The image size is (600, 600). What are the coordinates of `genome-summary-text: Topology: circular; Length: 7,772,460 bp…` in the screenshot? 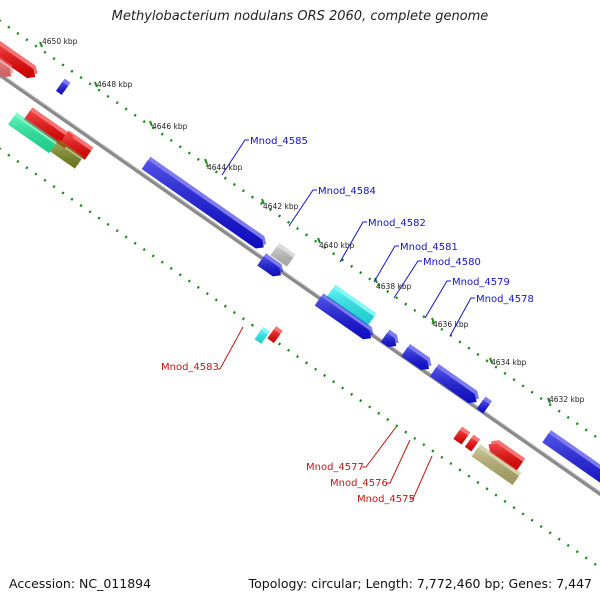 It's located at (420, 583).